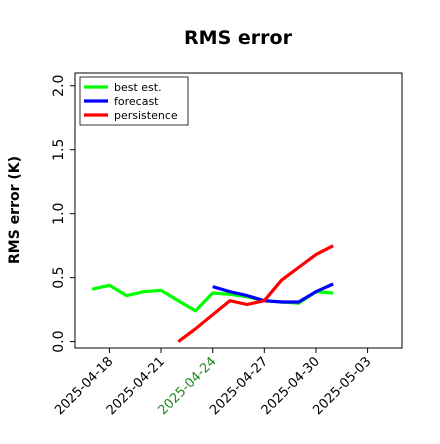  Describe the element at coordinates (273, 293) in the screenshot. I see `series-line-forecast` at that location.